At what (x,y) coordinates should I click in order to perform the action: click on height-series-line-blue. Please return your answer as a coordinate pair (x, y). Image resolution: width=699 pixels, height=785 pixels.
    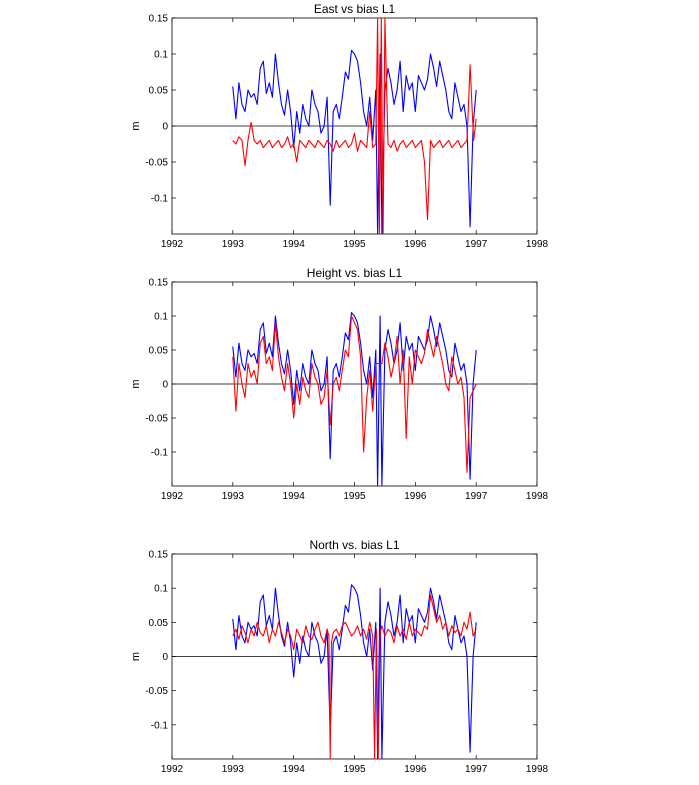
    Looking at the image, I should click on (354, 399).